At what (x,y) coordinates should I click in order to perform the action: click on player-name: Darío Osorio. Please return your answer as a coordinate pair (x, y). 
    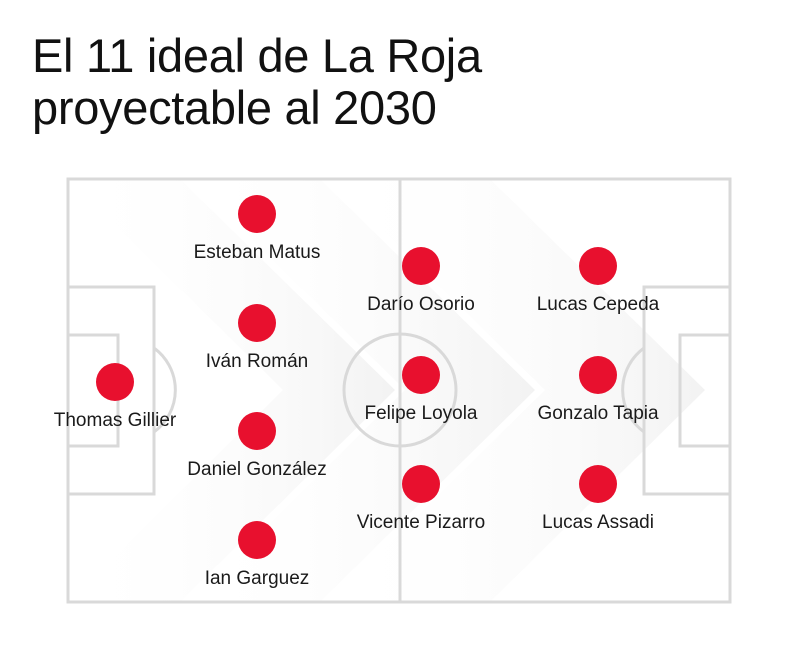
    Looking at the image, I should click on (421, 304).